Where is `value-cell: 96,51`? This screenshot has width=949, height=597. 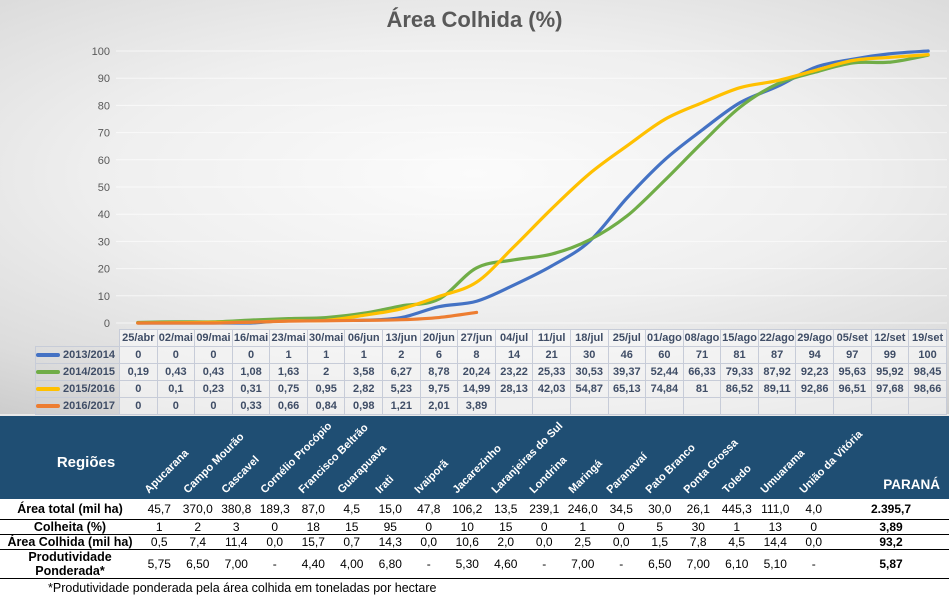 value-cell: 96,51 is located at coordinates (852, 389).